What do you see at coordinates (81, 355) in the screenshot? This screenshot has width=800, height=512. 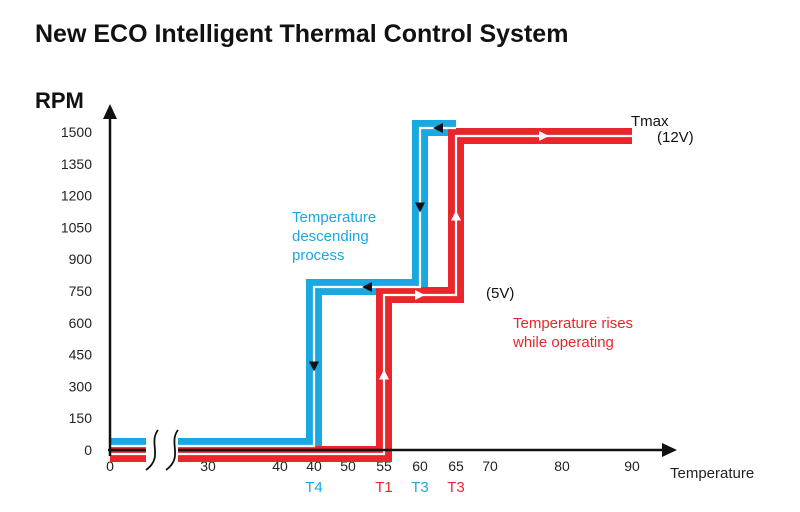 I see `y-tick-label: 450` at bounding box center [81, 355].